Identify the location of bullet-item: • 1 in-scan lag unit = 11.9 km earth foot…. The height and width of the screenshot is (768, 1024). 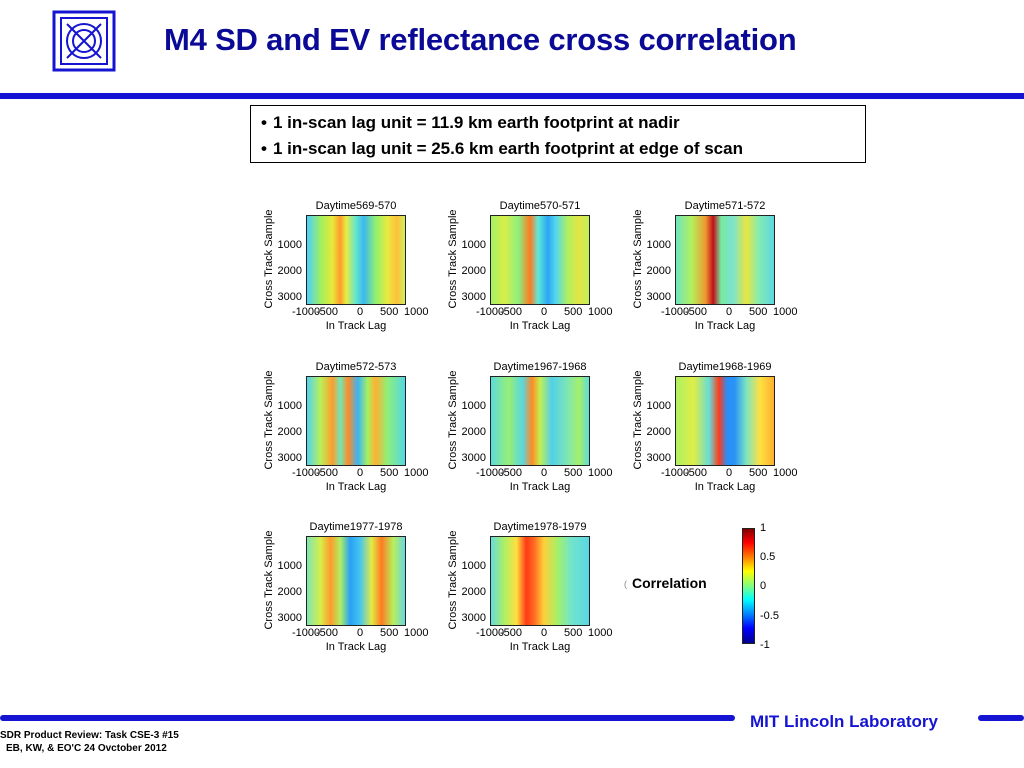
(563, 123).